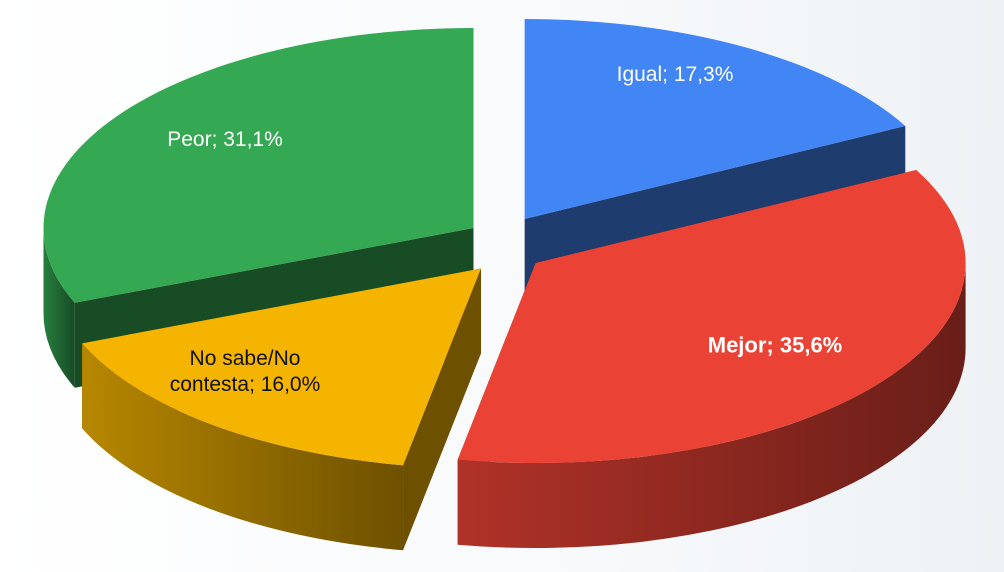 Image resolution: width=1004 pixels, height=572 pixels. I want to click on data-label: Peor; 31,1%, so click(225, 139).